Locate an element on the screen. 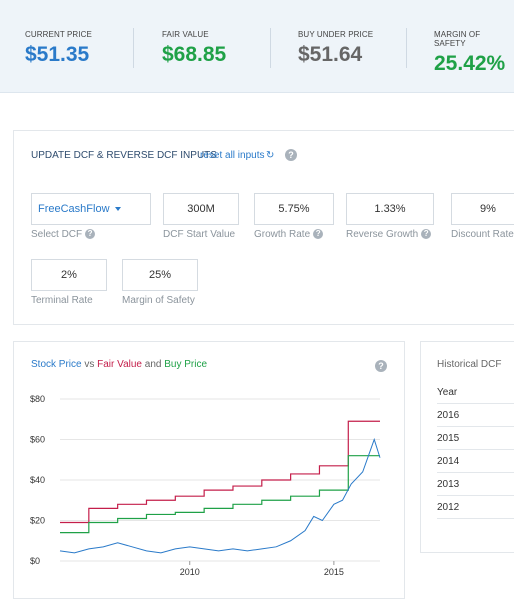 Image resolution: width=514 pixels, height=599 pixels. dcf-start-input: 300M is located at coordinates (201, 209).